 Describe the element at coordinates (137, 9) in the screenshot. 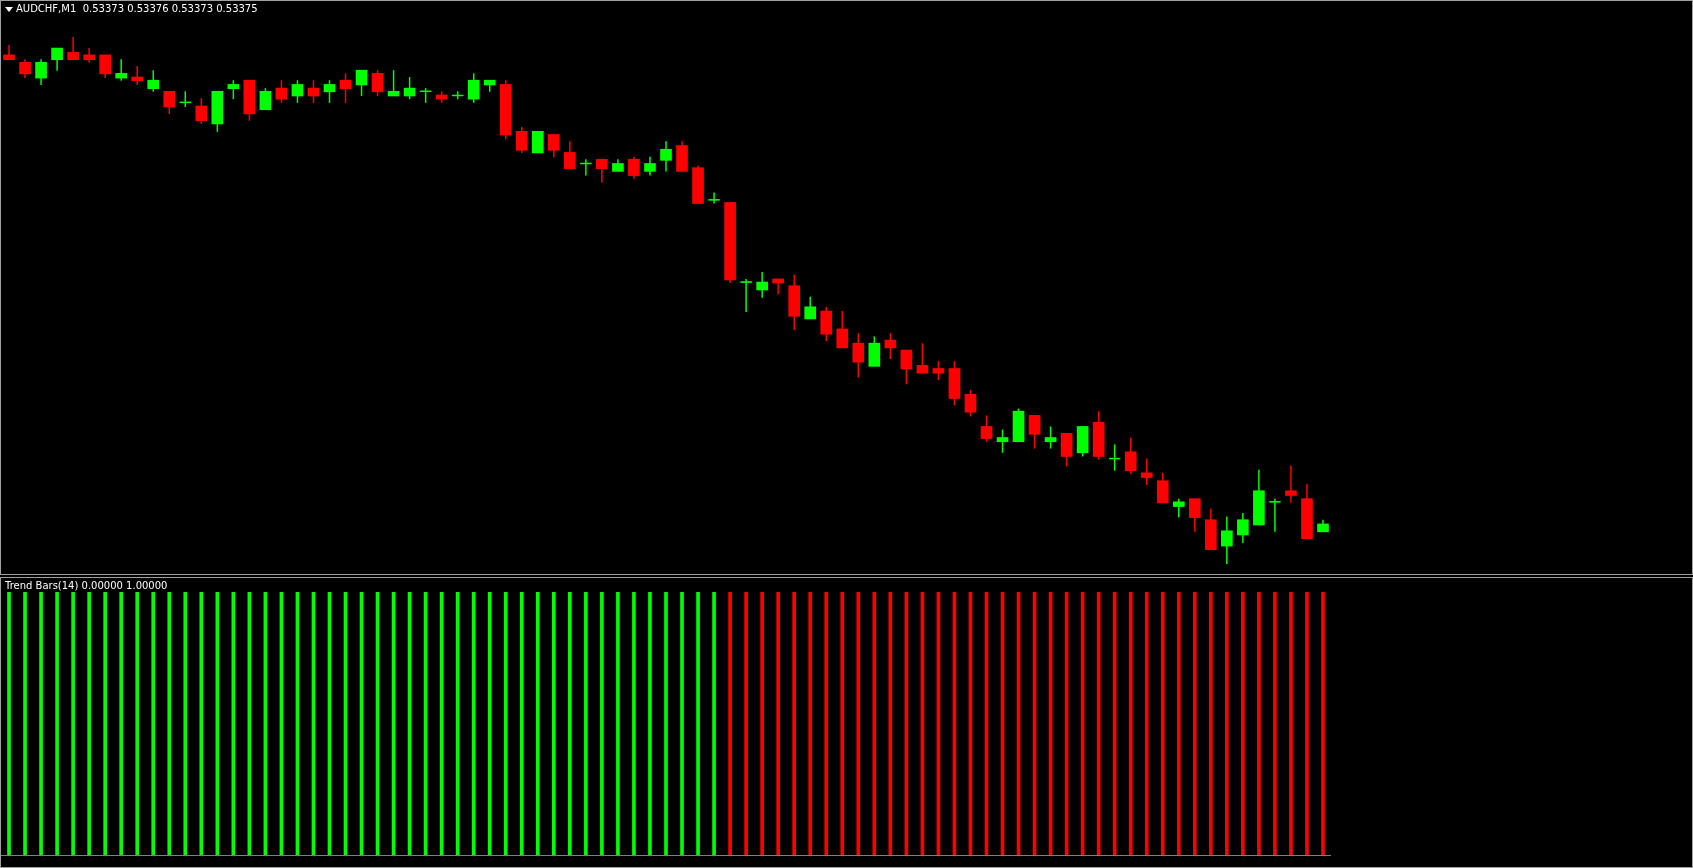

I see `chart-title: AUDCHF,M1 0.53373 0.53376 0.53373 0.53375` at that location.